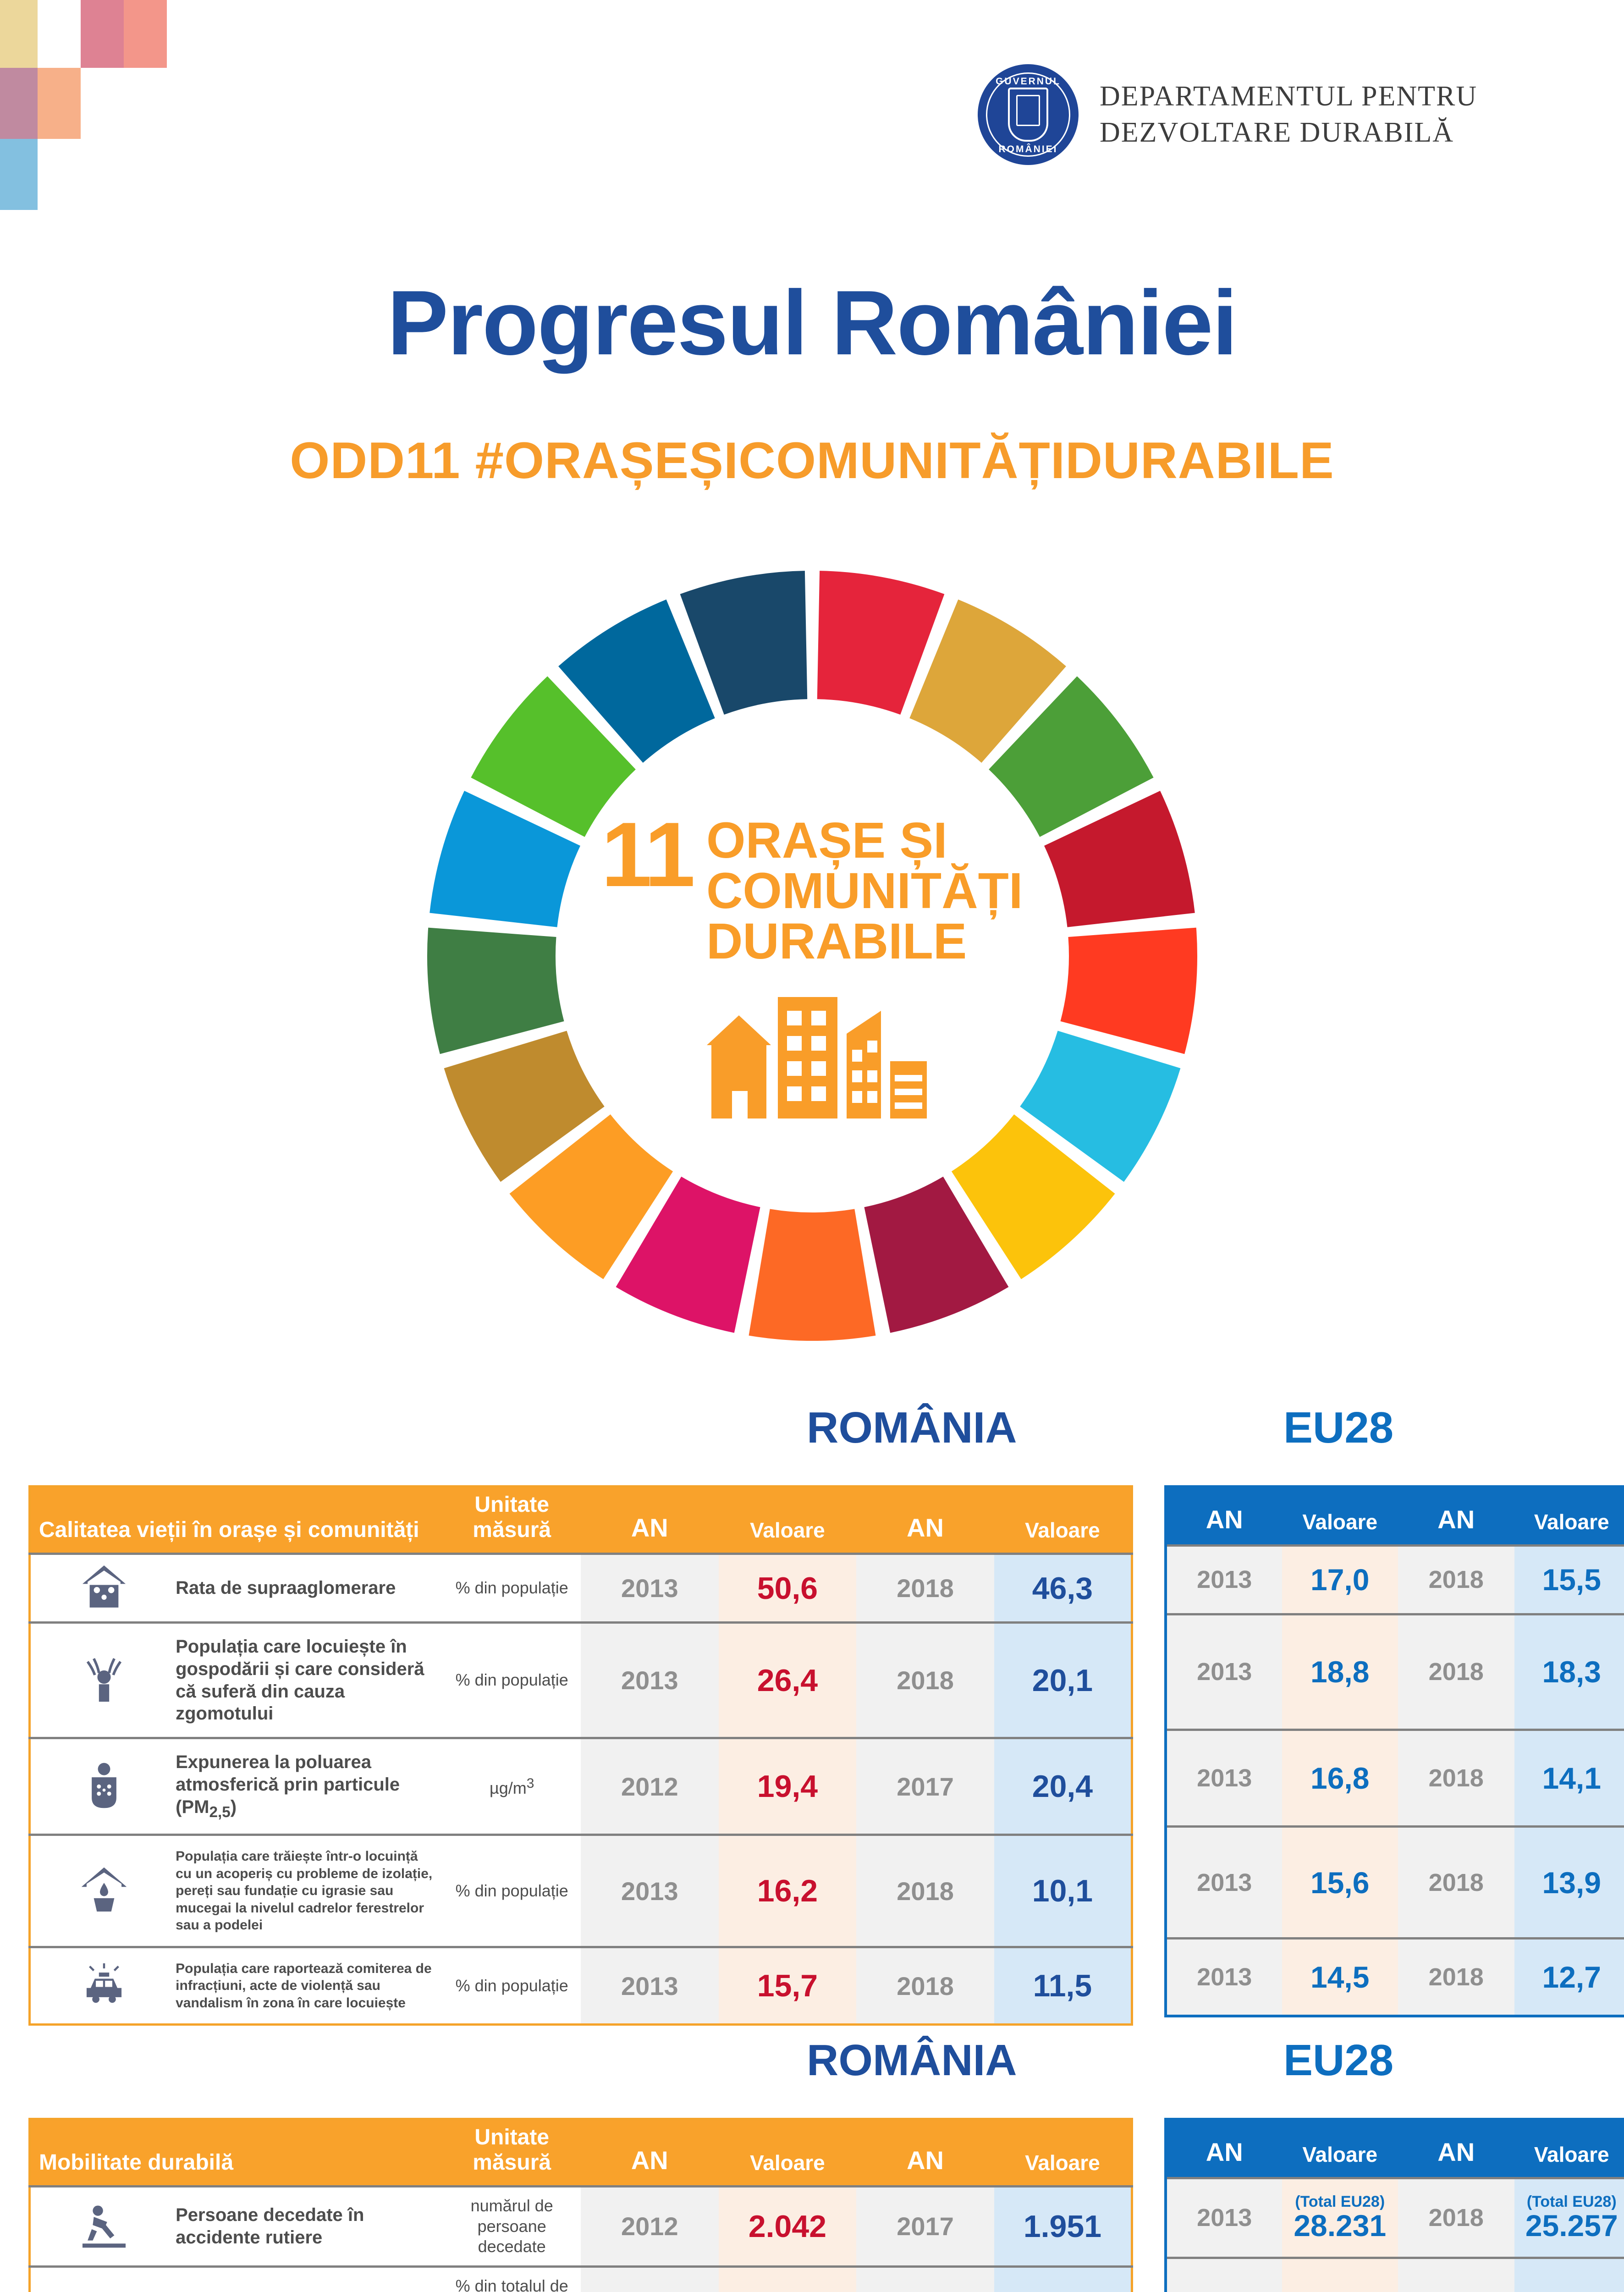  I want to click on lungs-person-icon, so click(104, 1785).